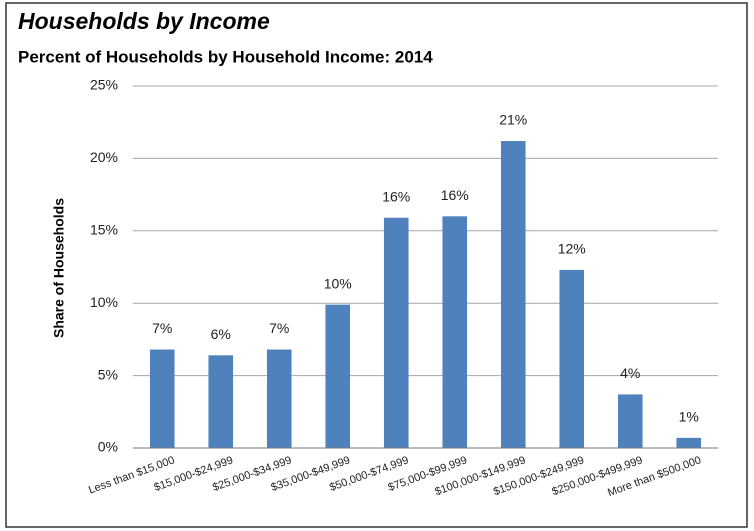 This screenshot has width=754, height=531. Describe the element at coordinates (144, 21) in the screenshot. I see `chart-title: Households by Income` at that location.